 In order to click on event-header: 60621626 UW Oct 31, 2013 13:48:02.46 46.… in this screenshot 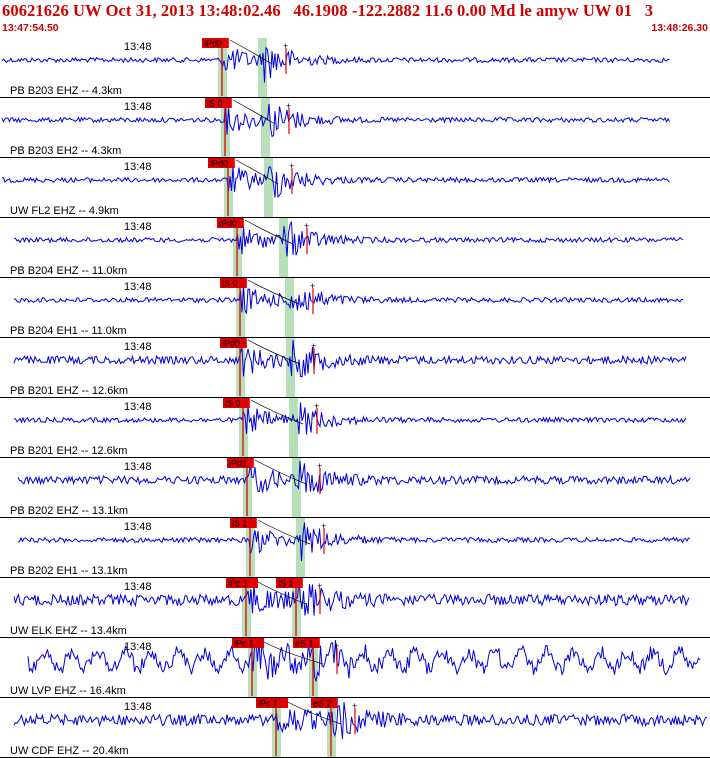, I will do `click(355, 19)`.